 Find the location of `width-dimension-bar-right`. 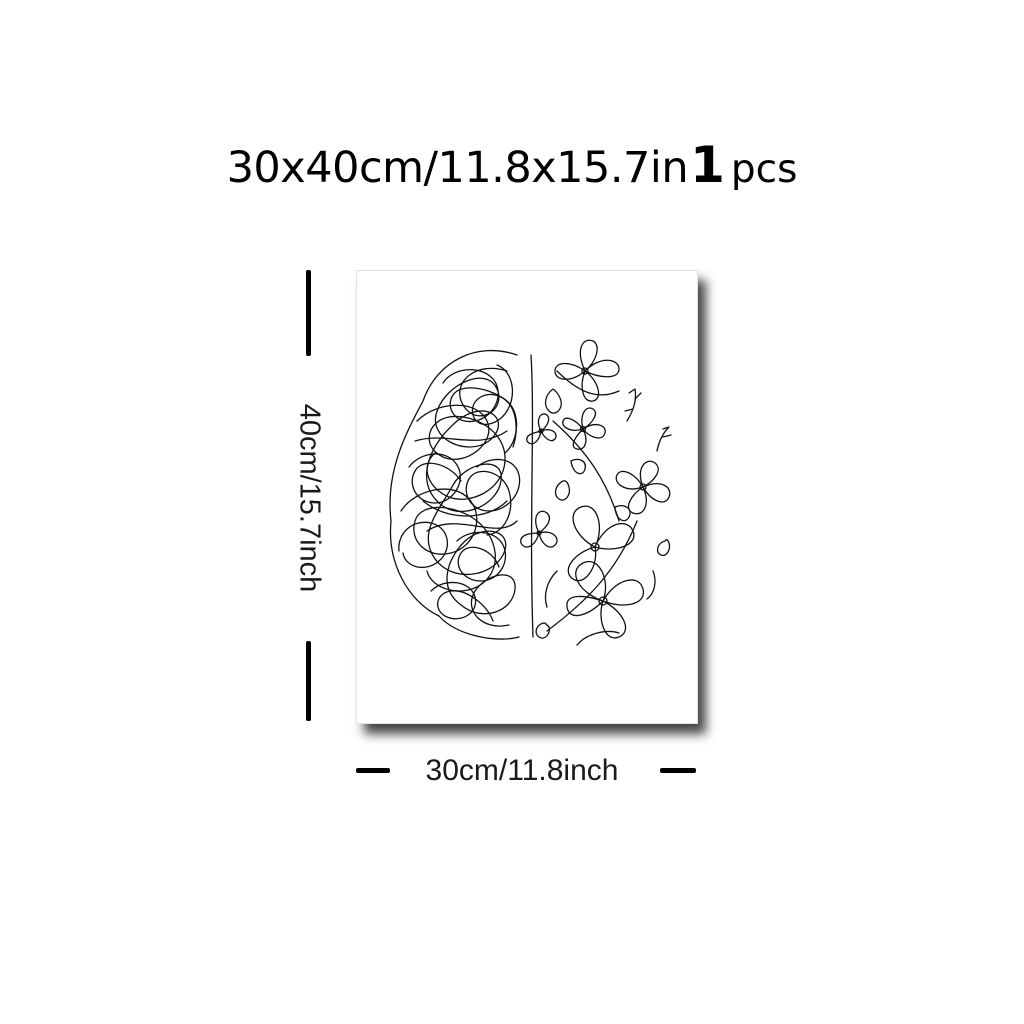

width-dimension-bar-right is located at coordinates (678, 770).